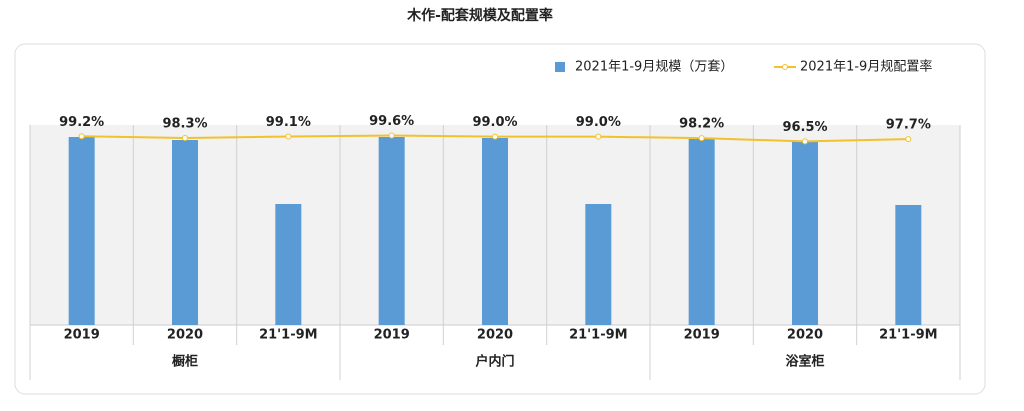 This screenshot has width=1024, height=411. What do you see at coordinates (908, 125) in the screenshot?
I see `data-label: 97.7%` at bounding box center [908, 125].